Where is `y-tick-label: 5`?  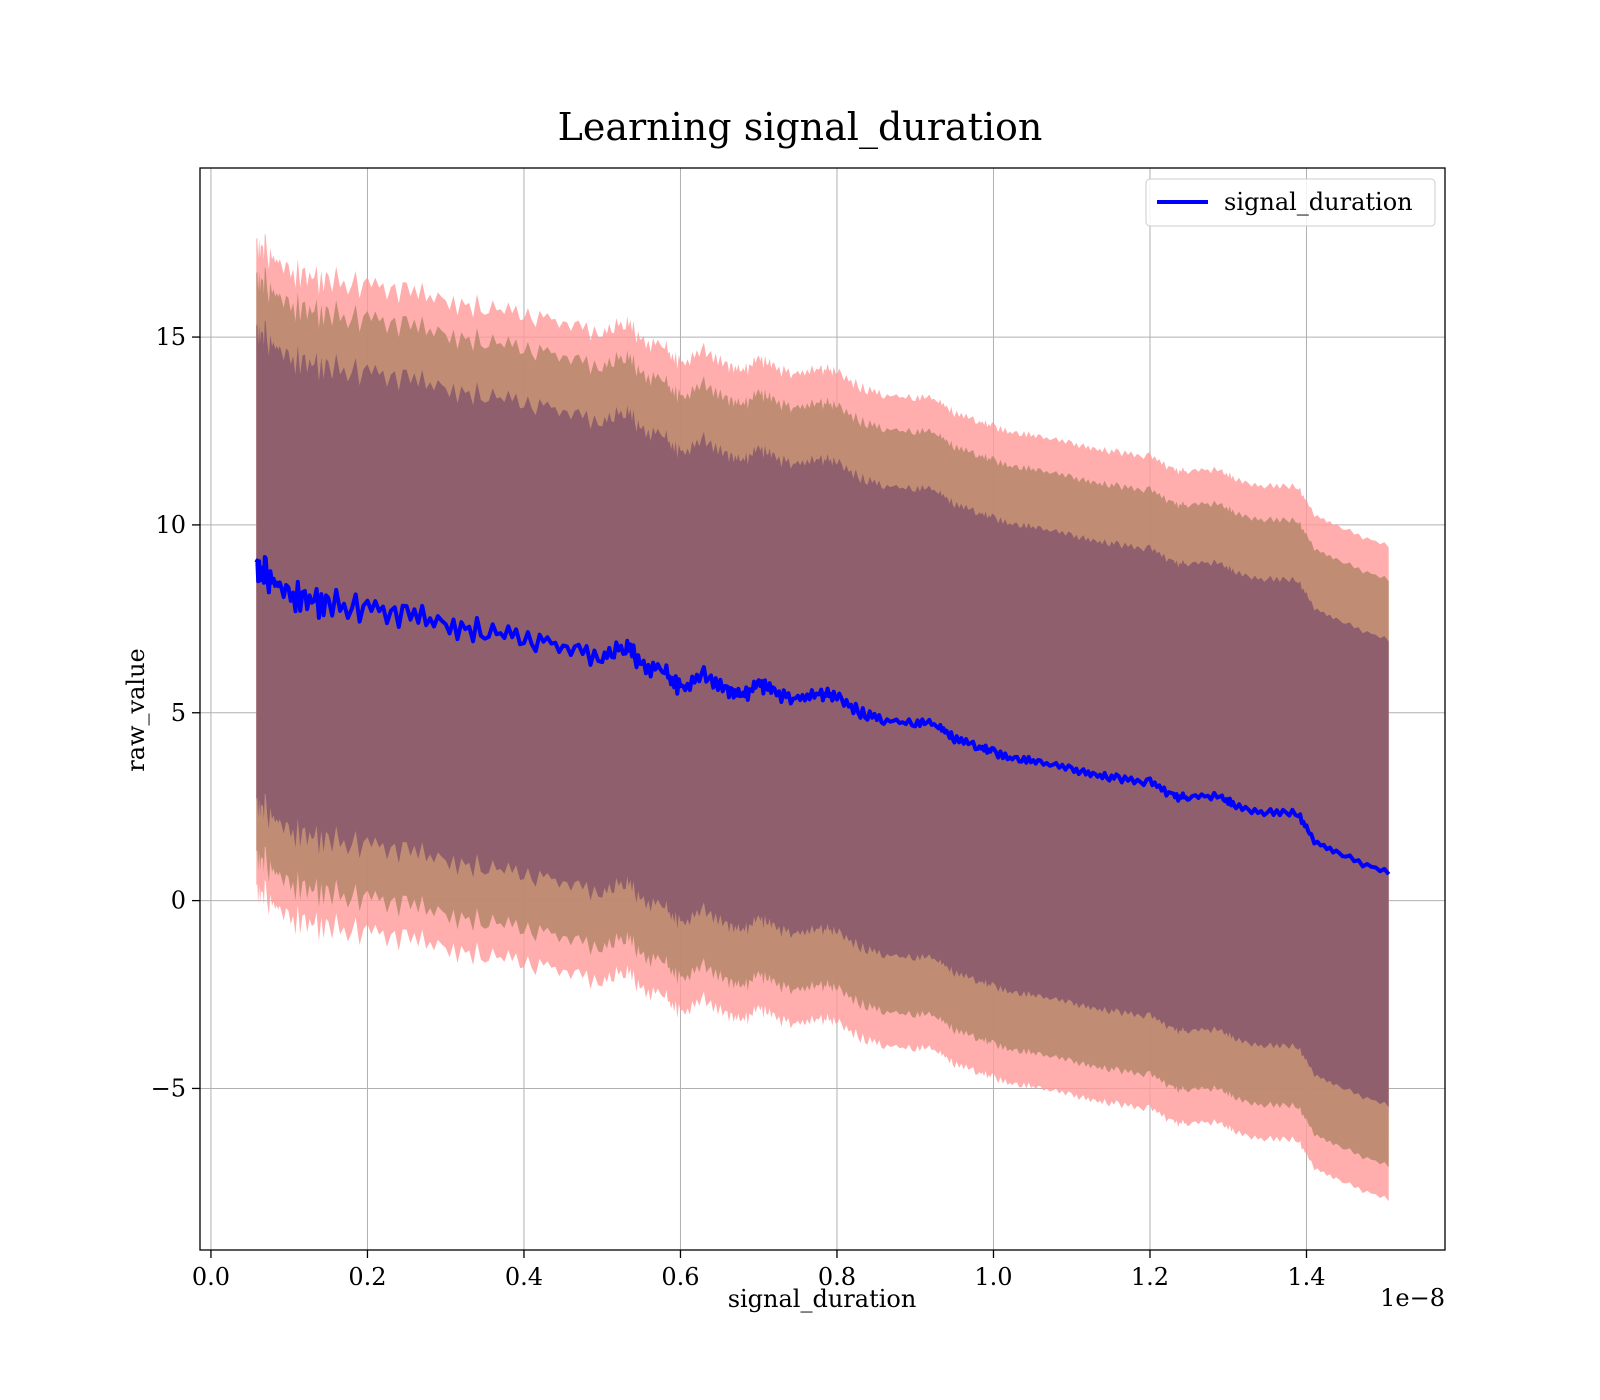 y-tick-label: 5 is located at coordinates (178, 713).